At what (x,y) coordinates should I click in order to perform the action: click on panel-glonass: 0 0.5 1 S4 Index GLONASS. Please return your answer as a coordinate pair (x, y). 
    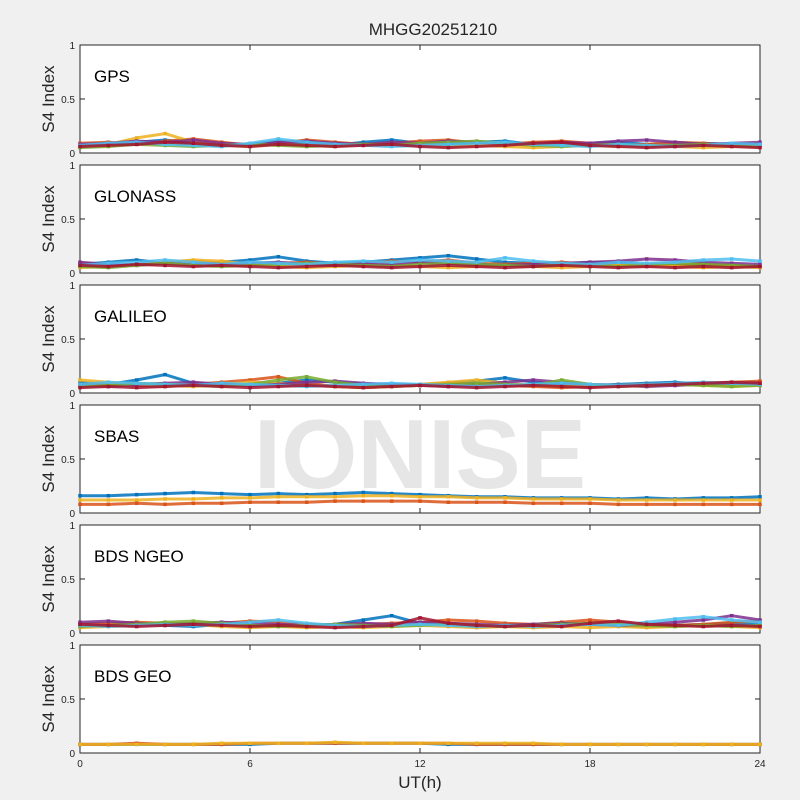
    Looking at the image, I should click on (400, 220).